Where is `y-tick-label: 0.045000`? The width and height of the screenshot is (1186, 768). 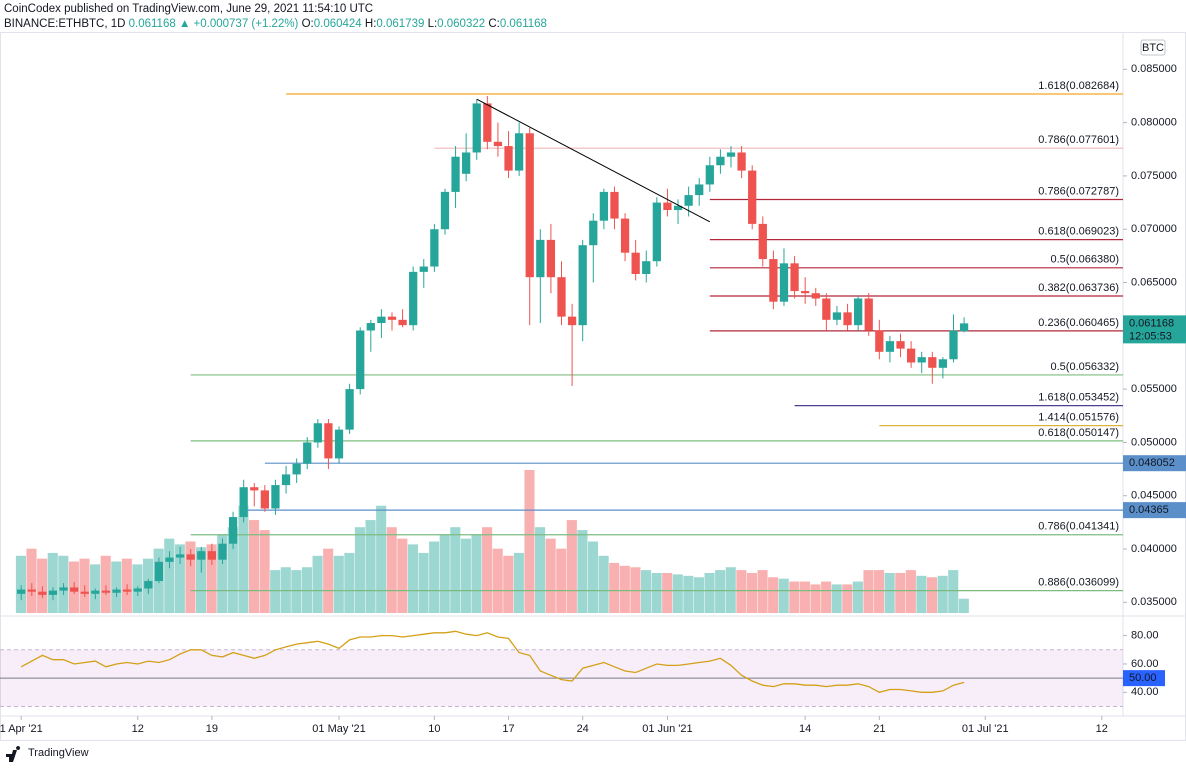
y-tick-label: 0.045000 is located at coordinates (1154, 496).